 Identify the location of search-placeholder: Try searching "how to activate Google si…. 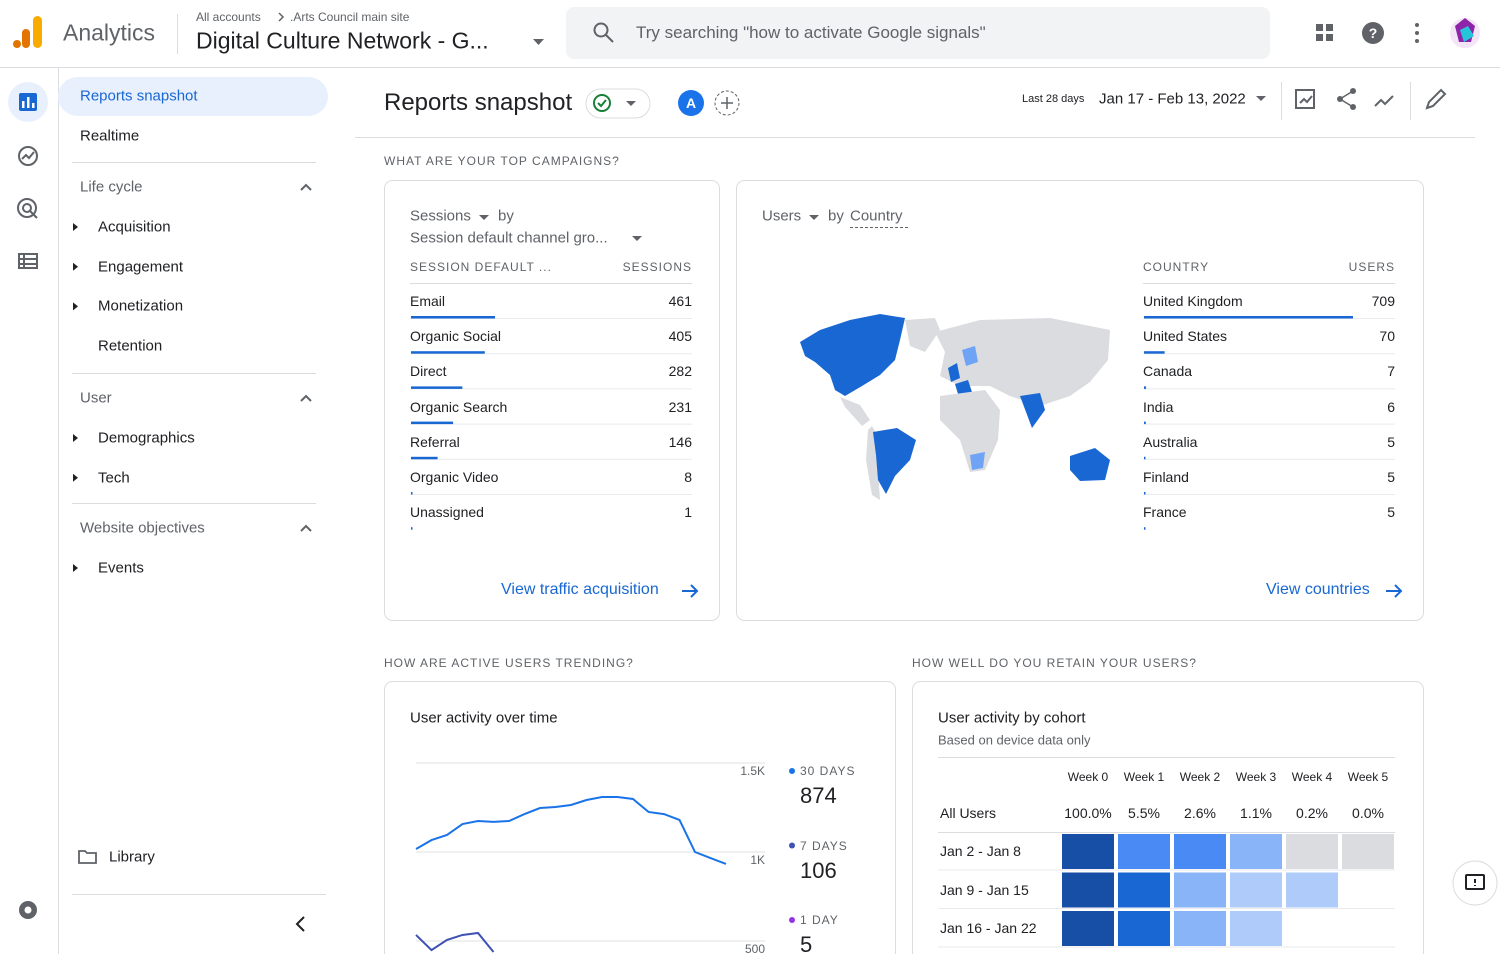
(811, 32).